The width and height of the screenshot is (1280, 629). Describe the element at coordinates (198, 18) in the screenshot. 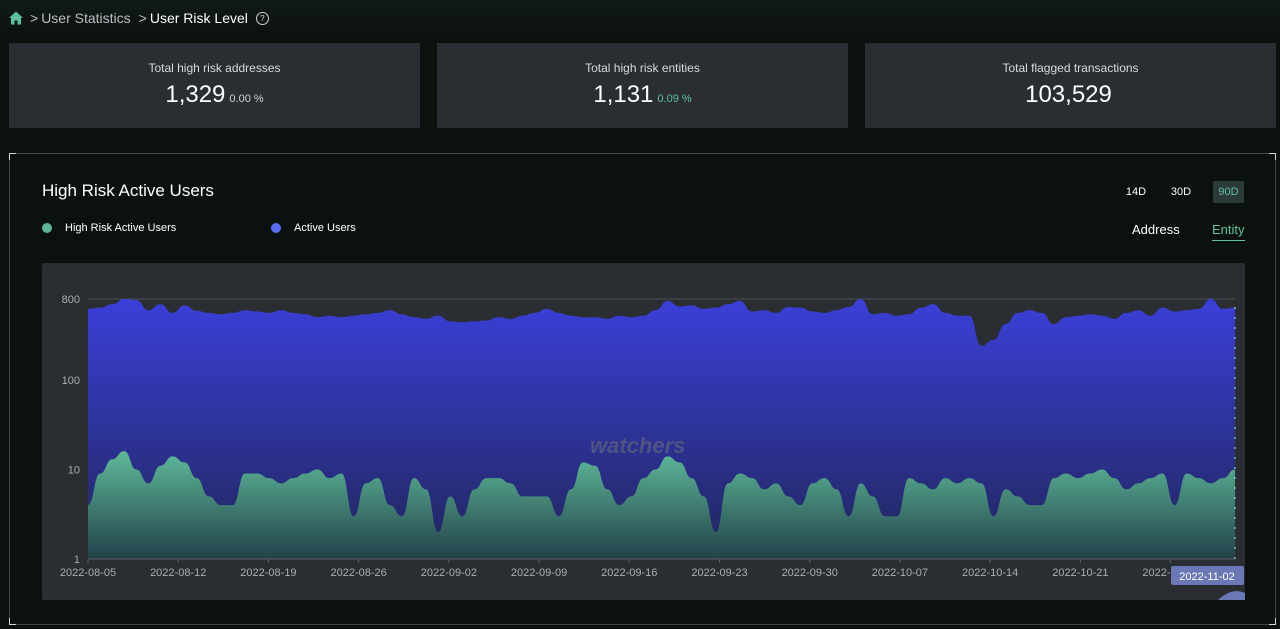

I see `breadcrumb-user-risk-level: User Risk Level` at that location.